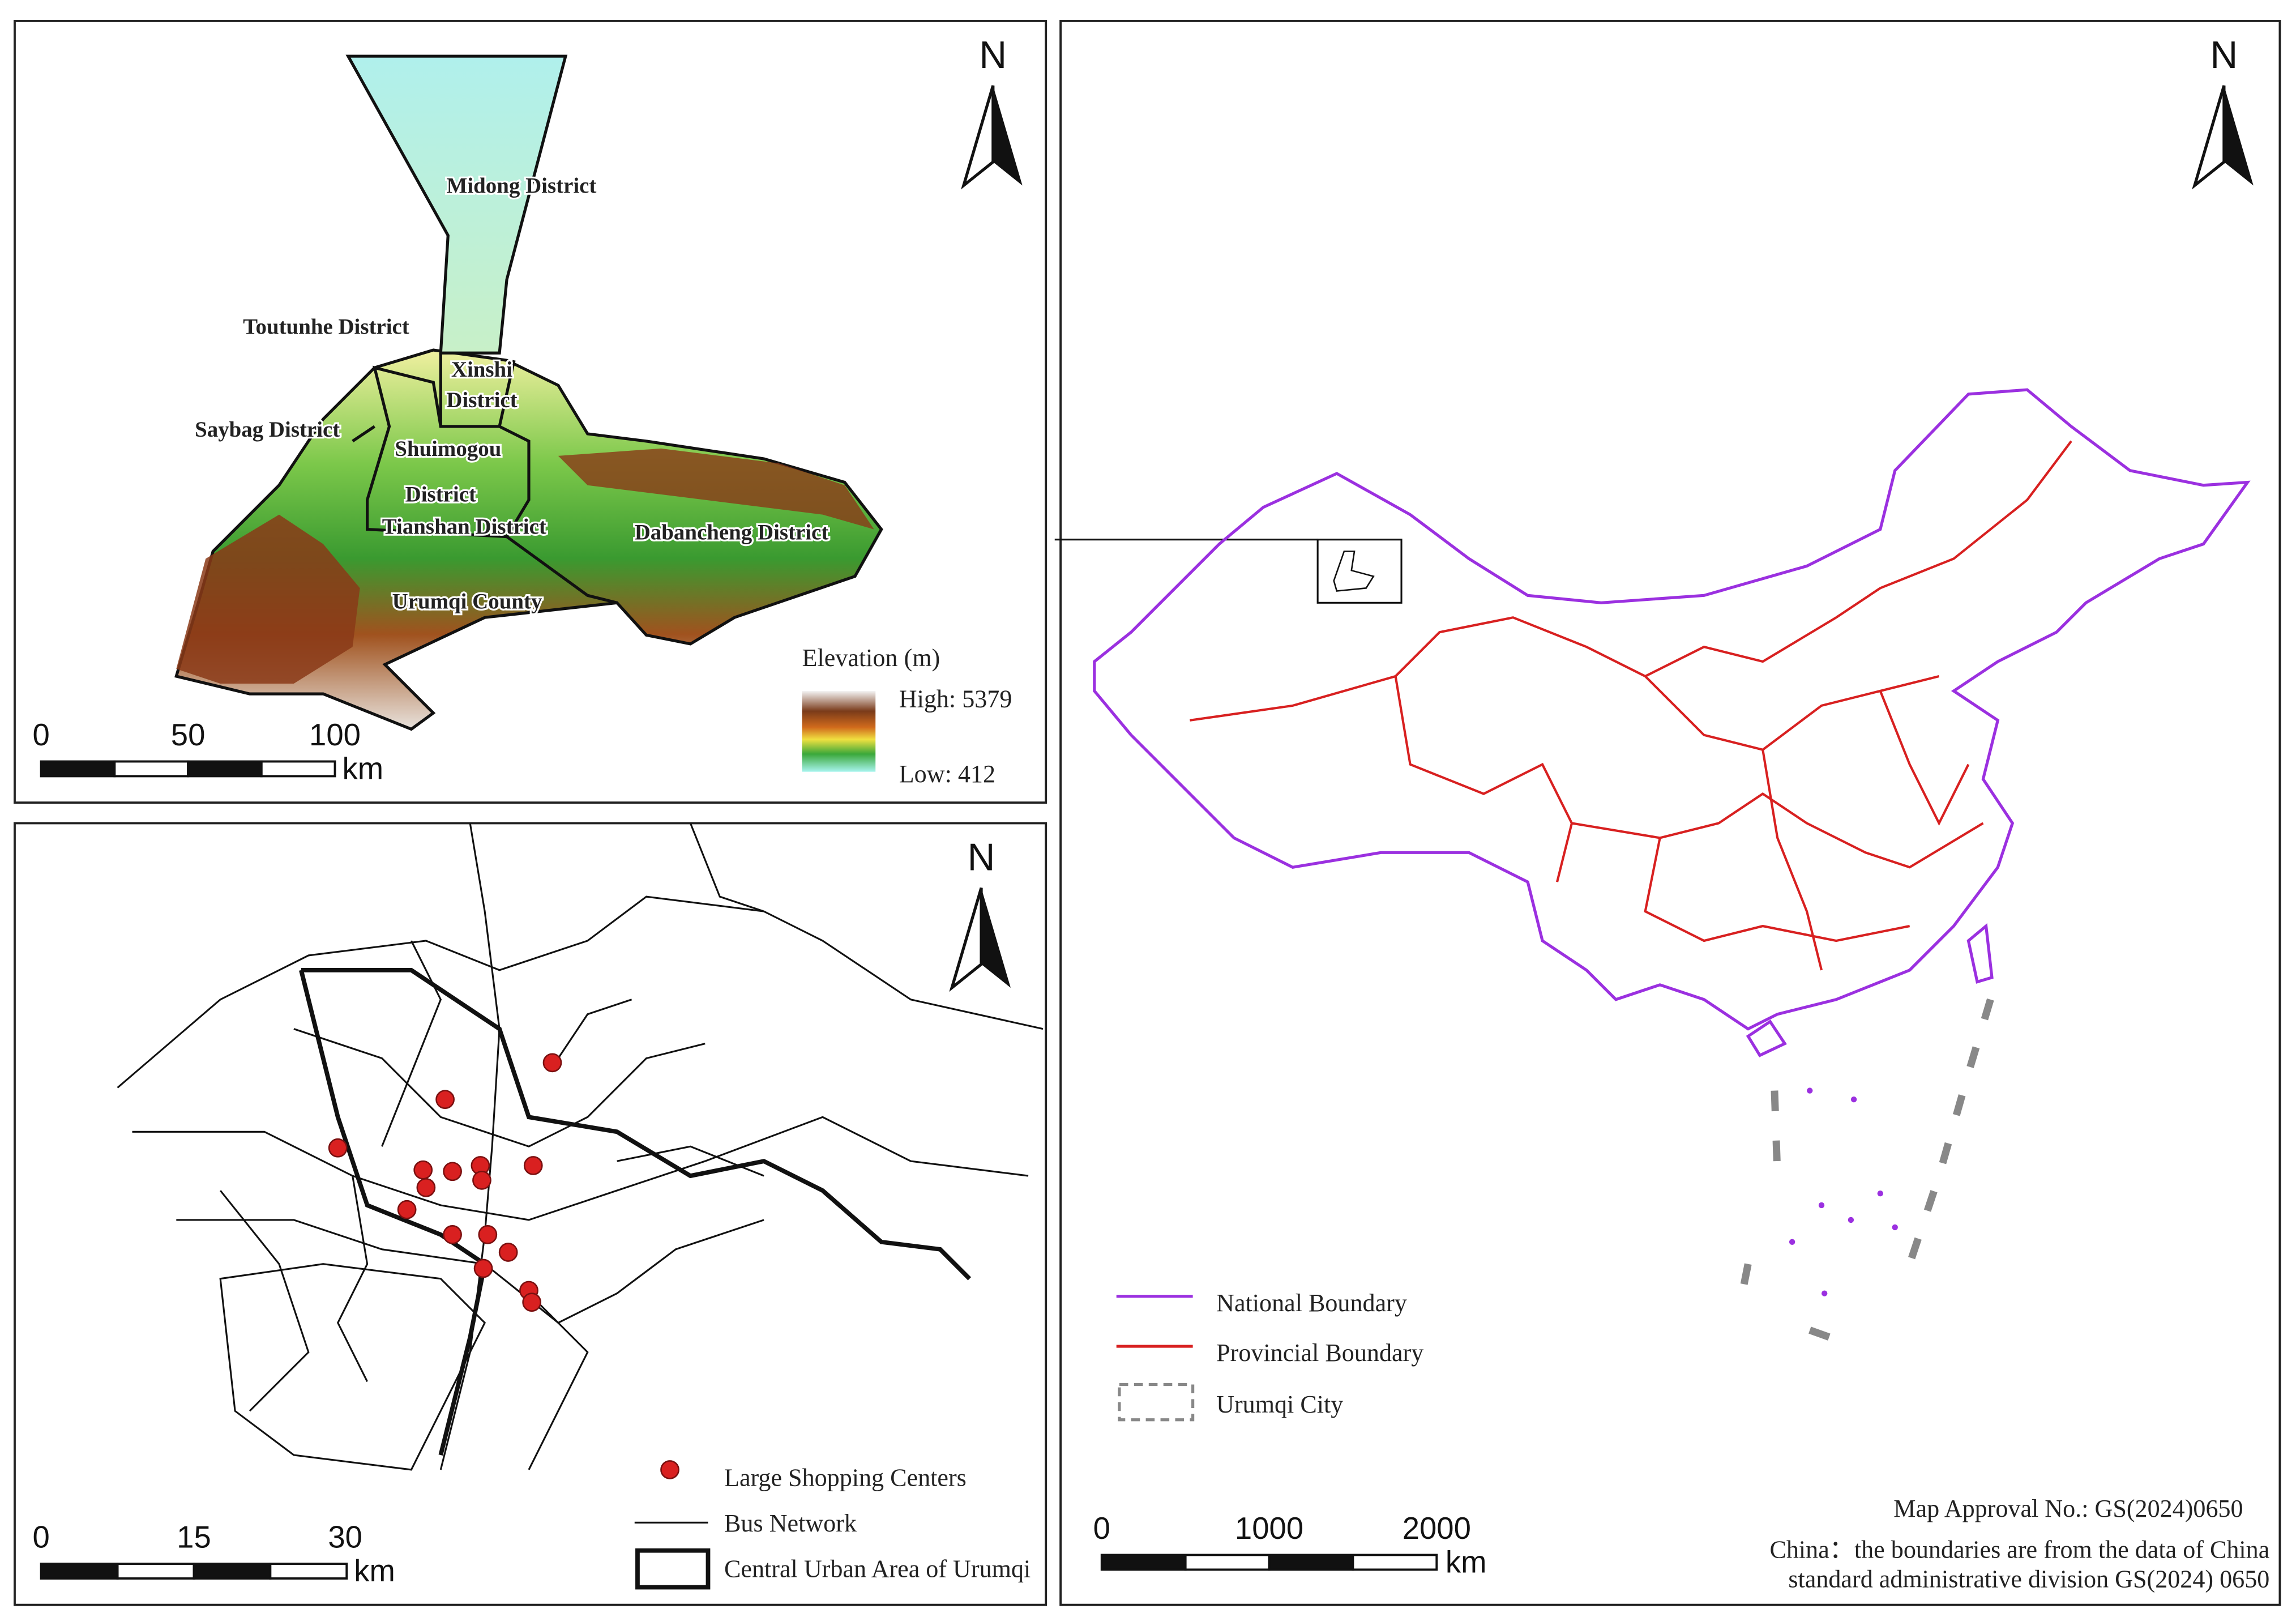  Describe the element at coordinates (194, 1537) in the screenshot. I see `scale-label: 15` at that location.